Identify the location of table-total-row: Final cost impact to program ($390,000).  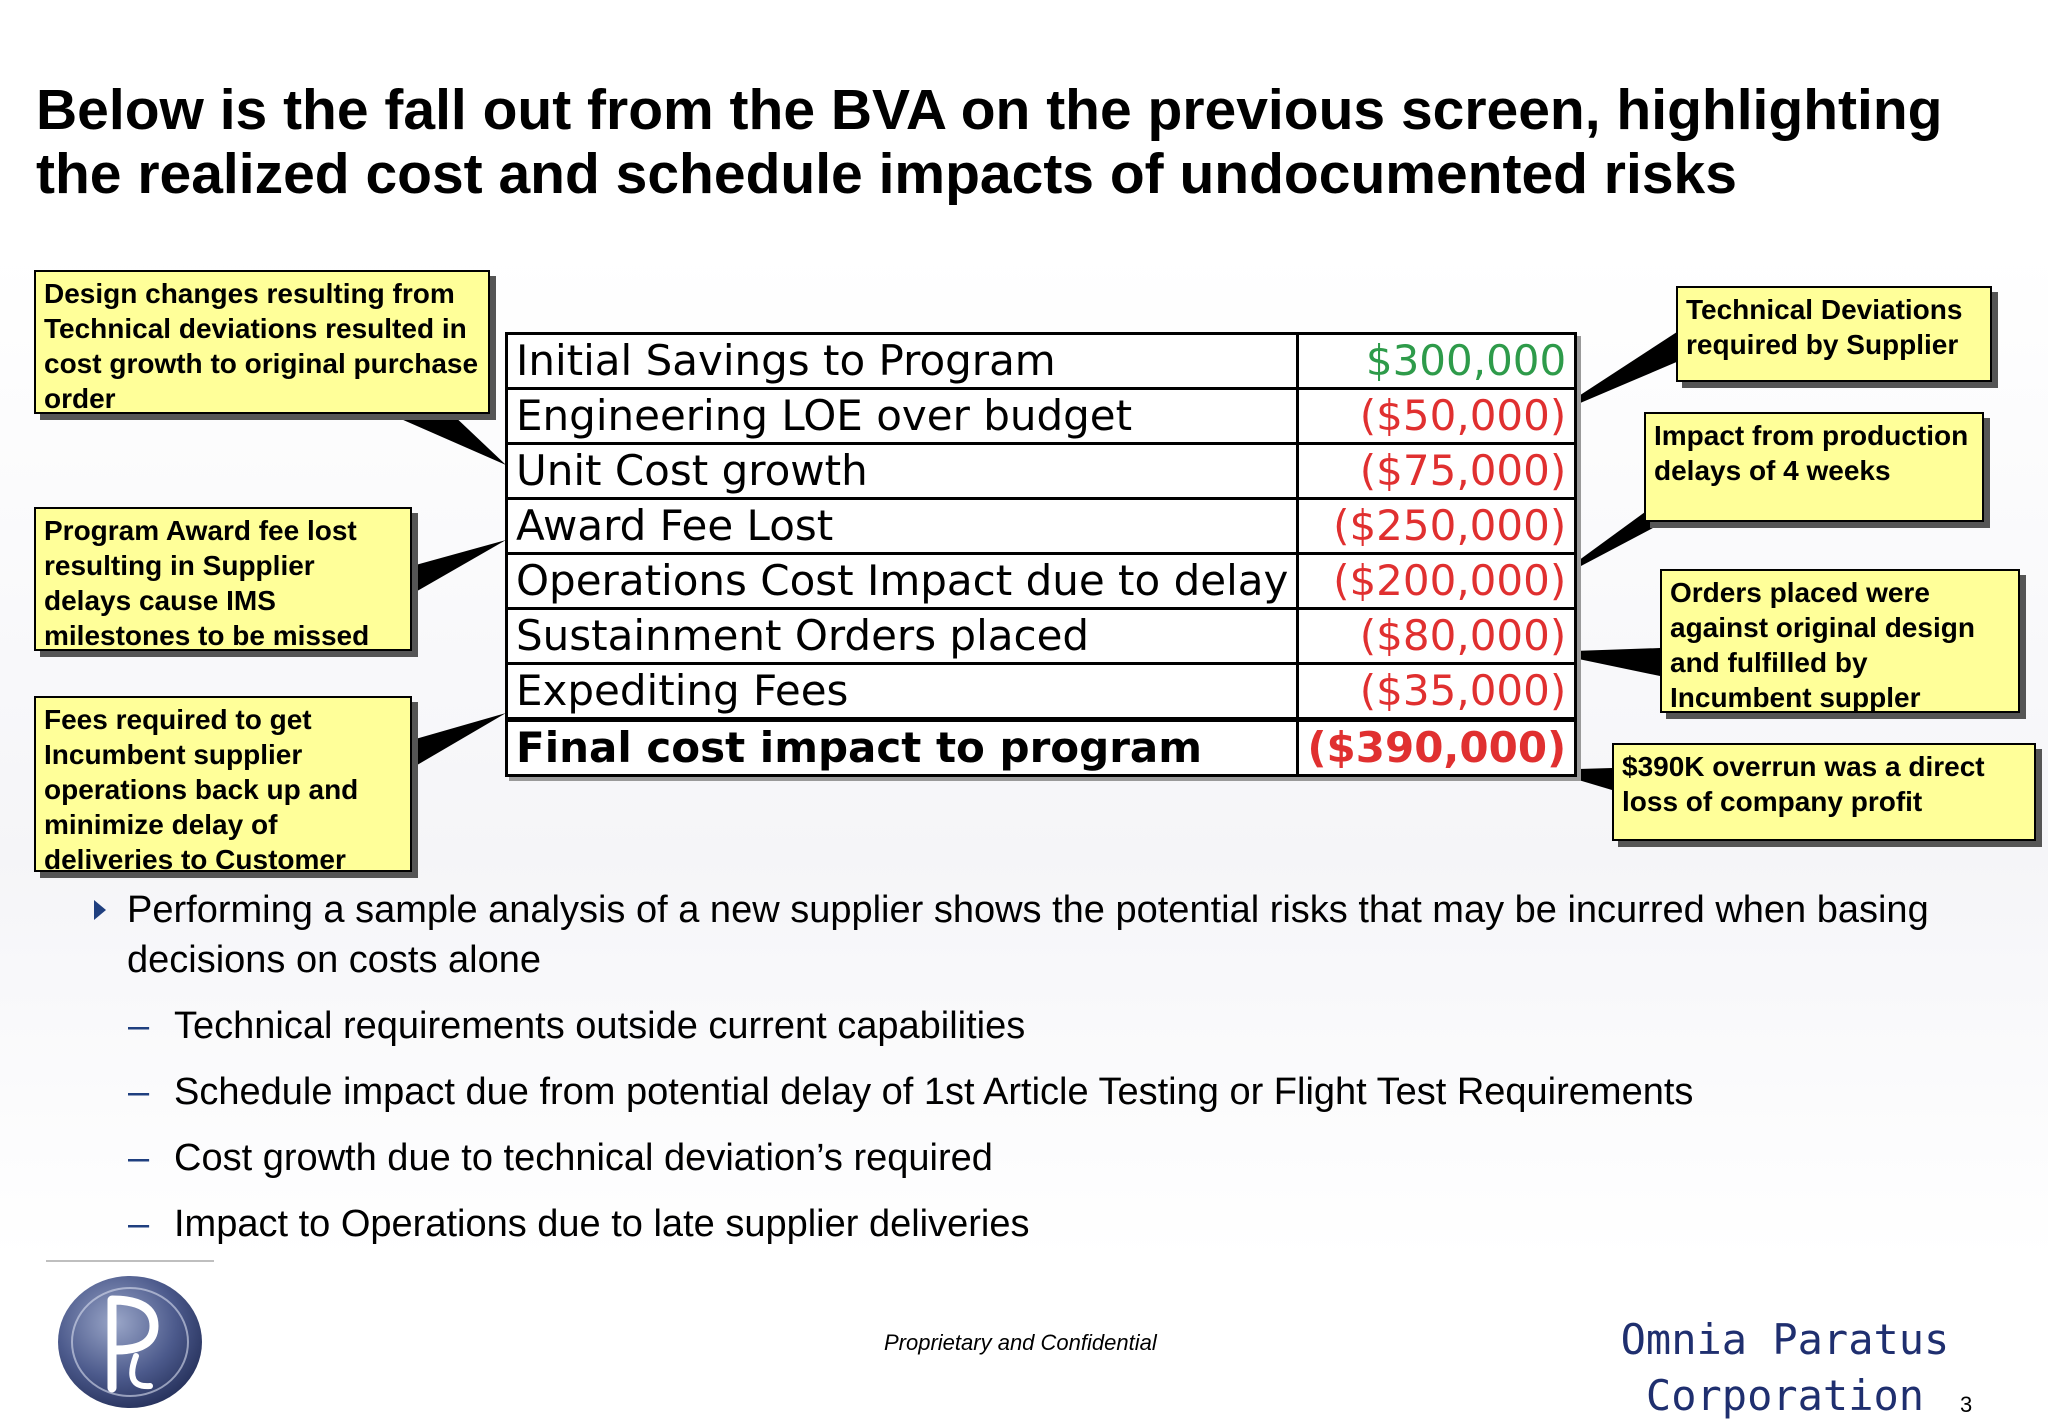
(1041, 747).